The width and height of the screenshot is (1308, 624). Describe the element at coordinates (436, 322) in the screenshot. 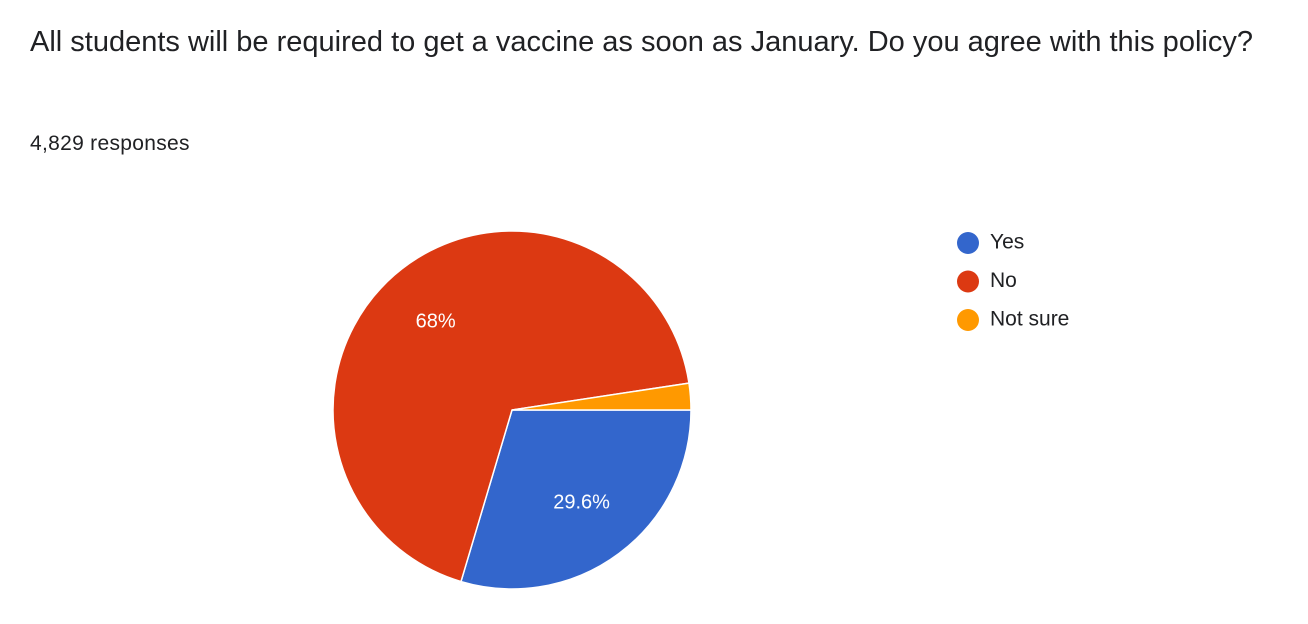

I see `slice-label: 68%` at that location.